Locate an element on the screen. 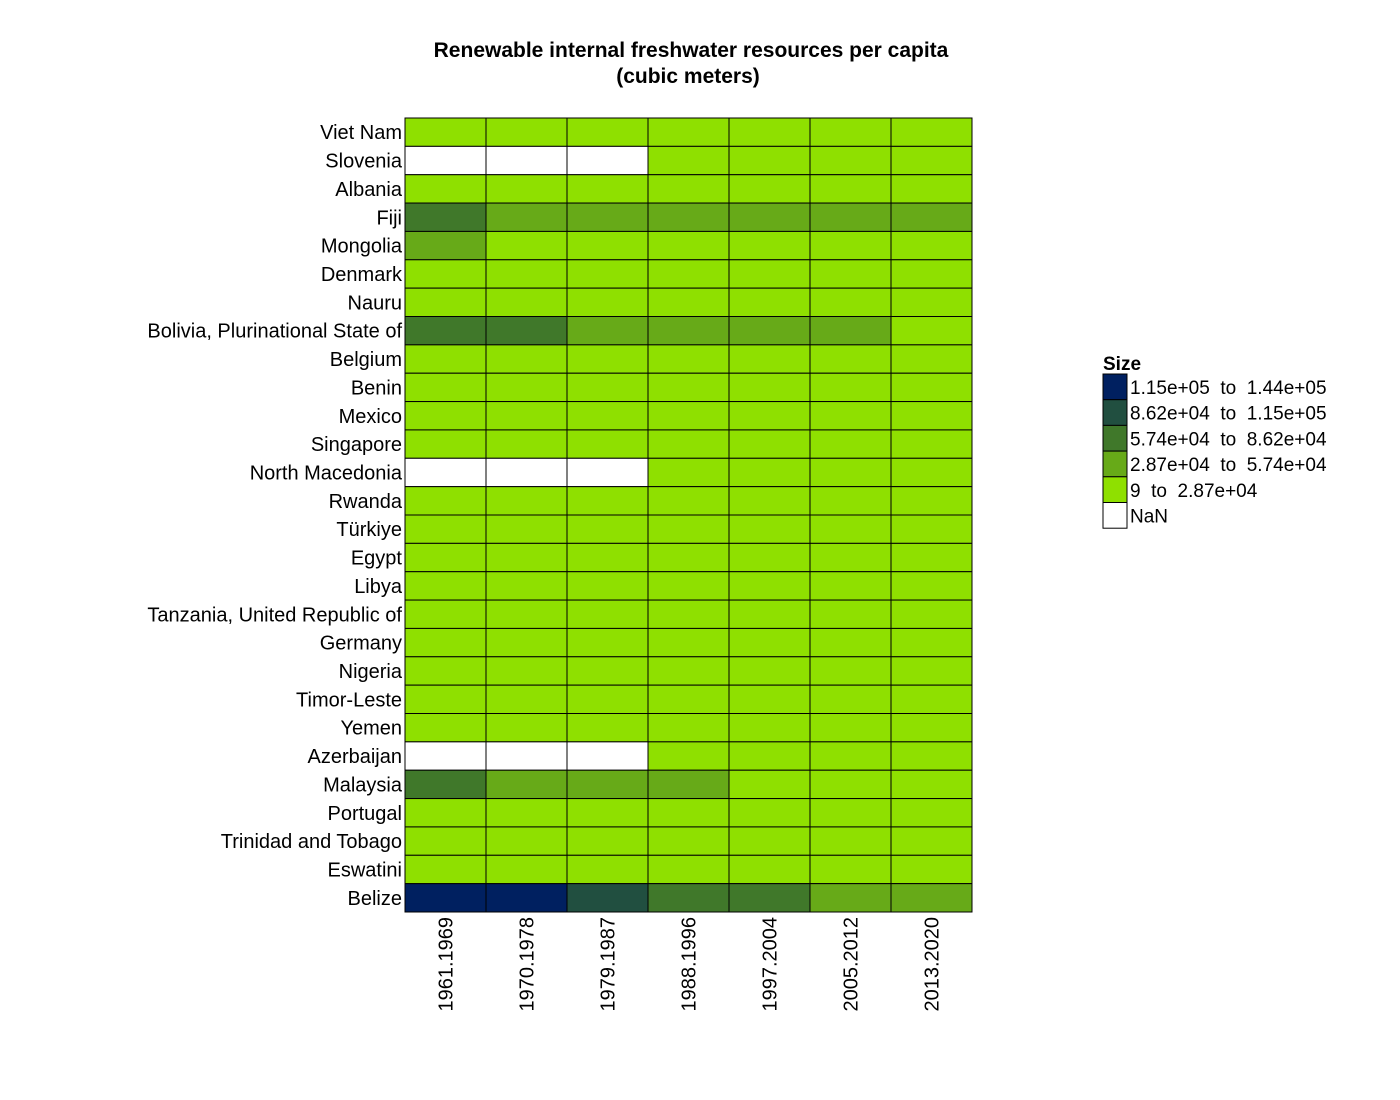 This screenshot has height=1100, width=1400. column-label: 2005.2012 is located at coordinates (852, 964).